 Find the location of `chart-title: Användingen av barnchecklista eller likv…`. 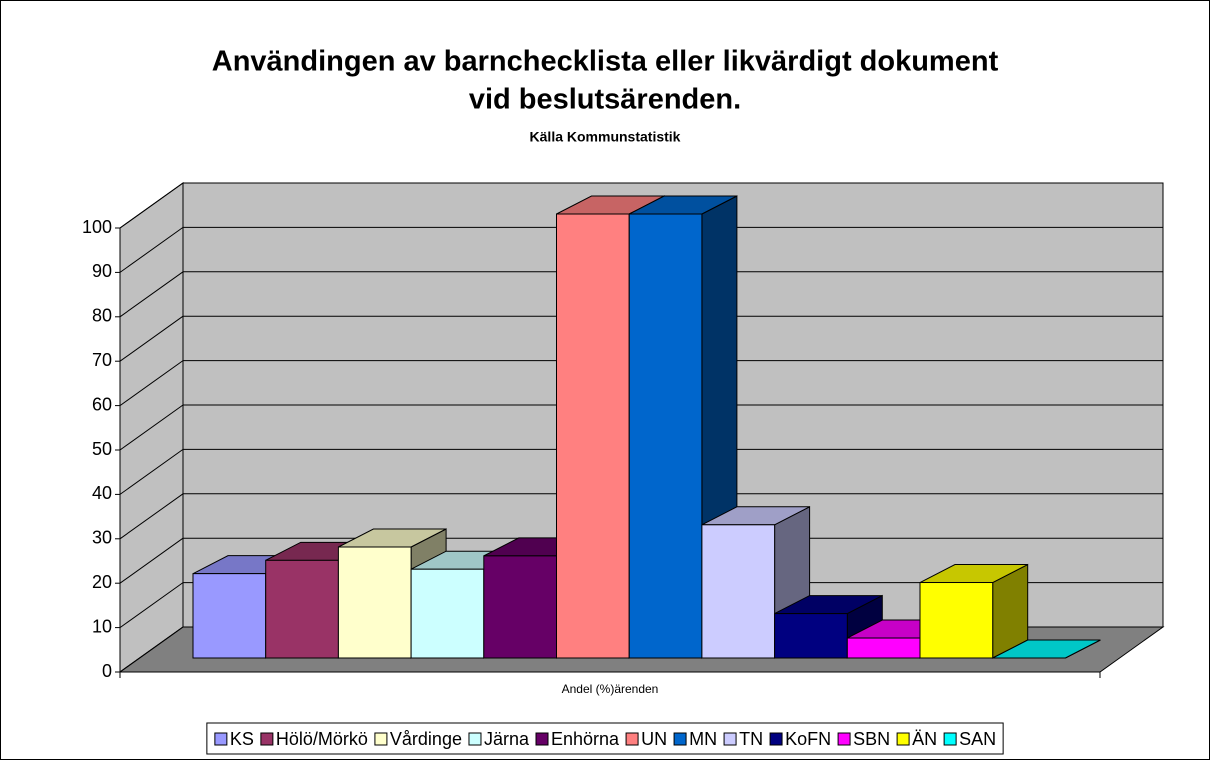

chart-title: Användingen av barnchecklista eller likv… is located at coordinates (605, 62).